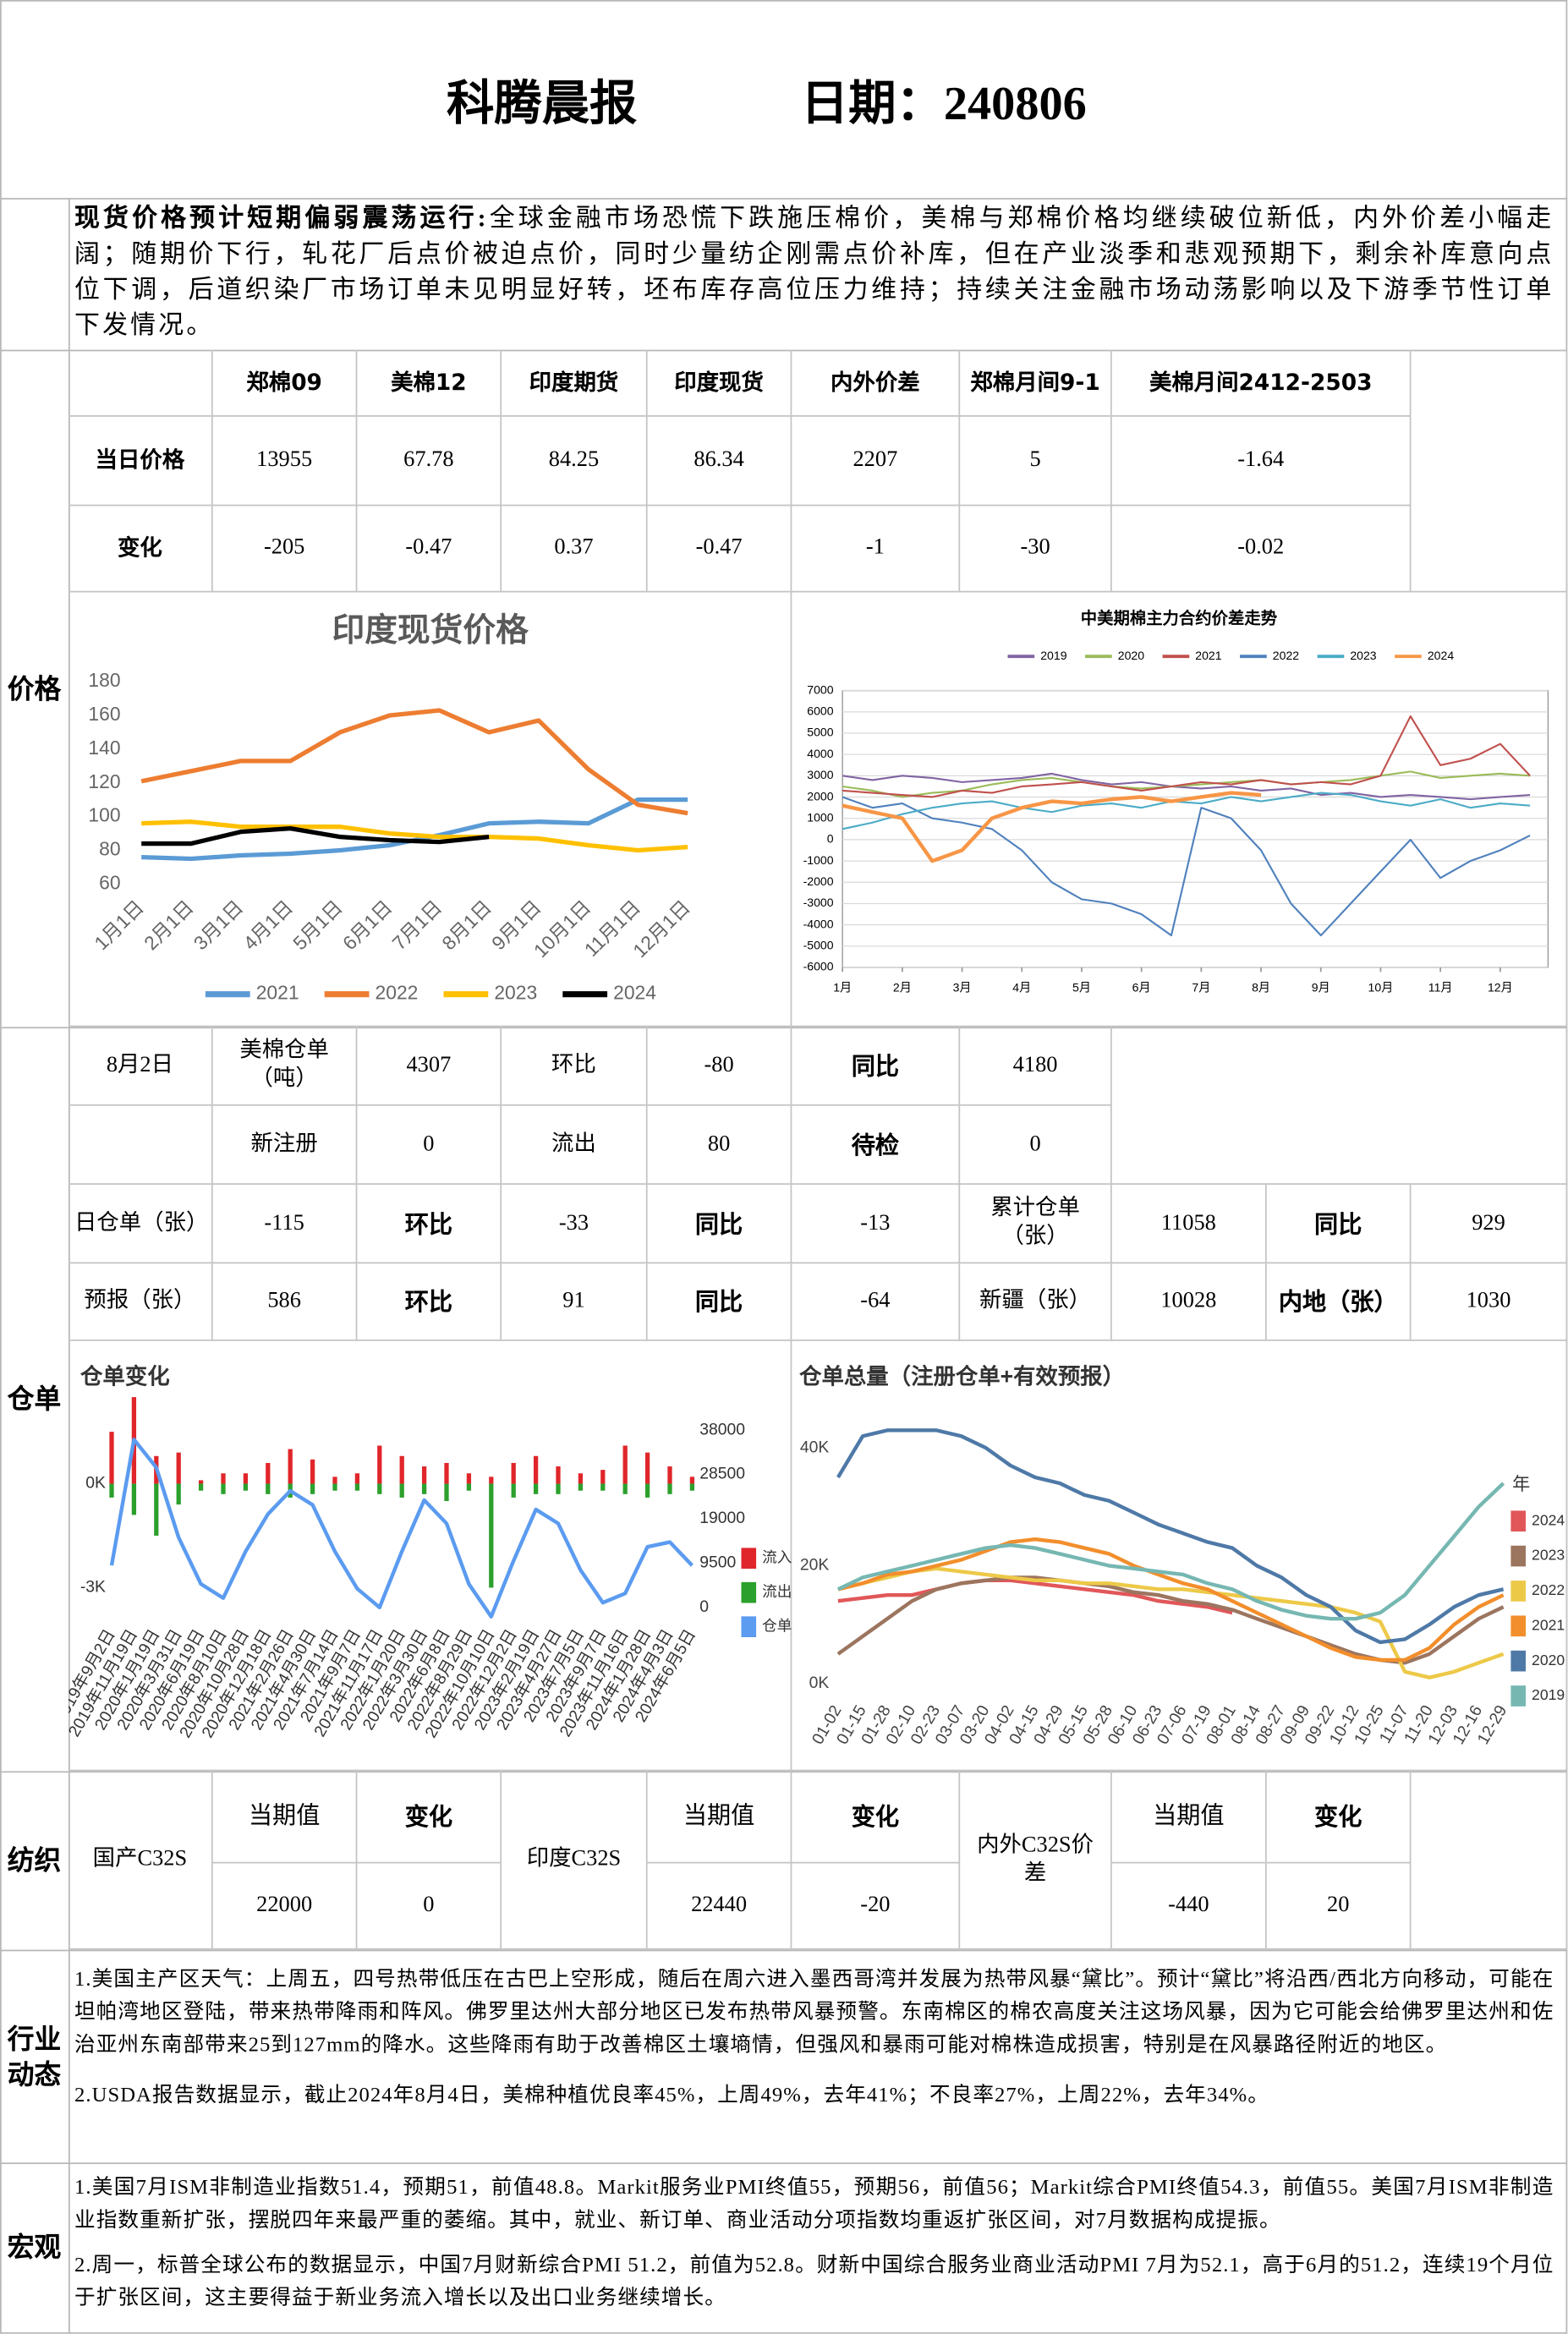 Image resolution: width=1568 pixels, height=2334 pixels. Describe the element at coordinates (818, 945) in the screenshot. I see `y-tick-label: -5000` at that location.